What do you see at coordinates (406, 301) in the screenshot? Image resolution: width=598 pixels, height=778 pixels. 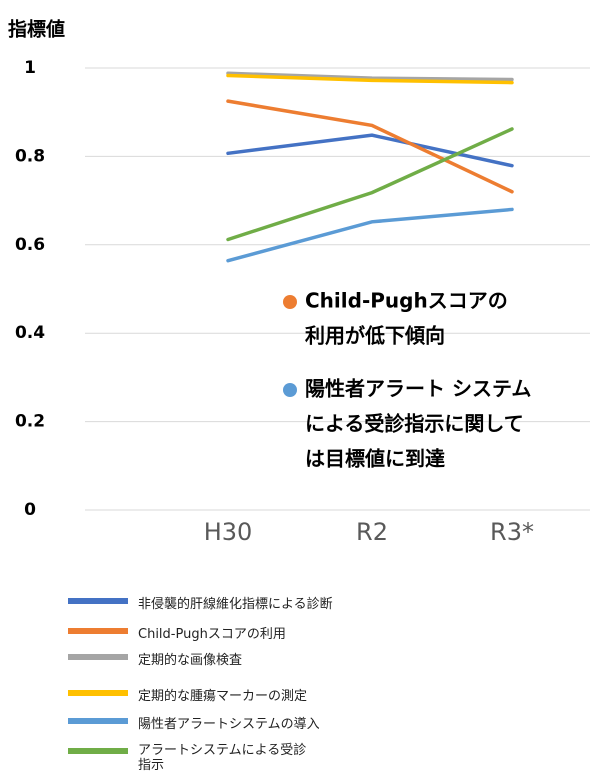 I see `annotation-text: Child-Pughスコアの` at bounding box center [406, 301].